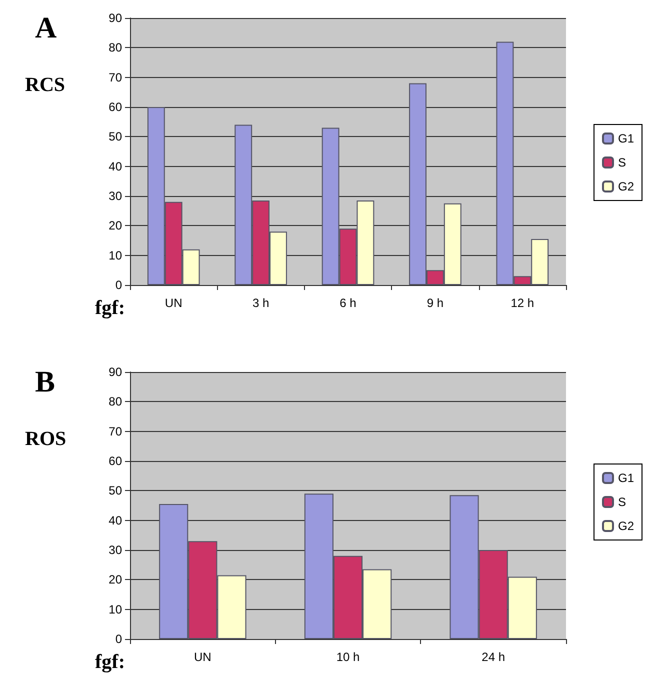 The height and width of the screenshot is (679, 654). What do you see at coordinates (261, 303) in the screenshot?
I see `x-tick-label: 3 h` at bounding box center [261, 303].